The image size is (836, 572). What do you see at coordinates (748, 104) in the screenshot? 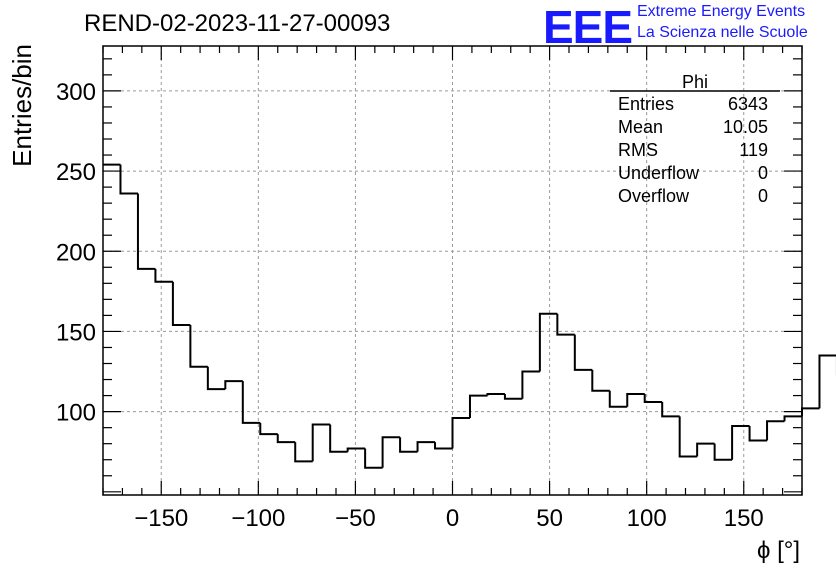
I see `stats-value: 6343` at bounding box center [748, 104].